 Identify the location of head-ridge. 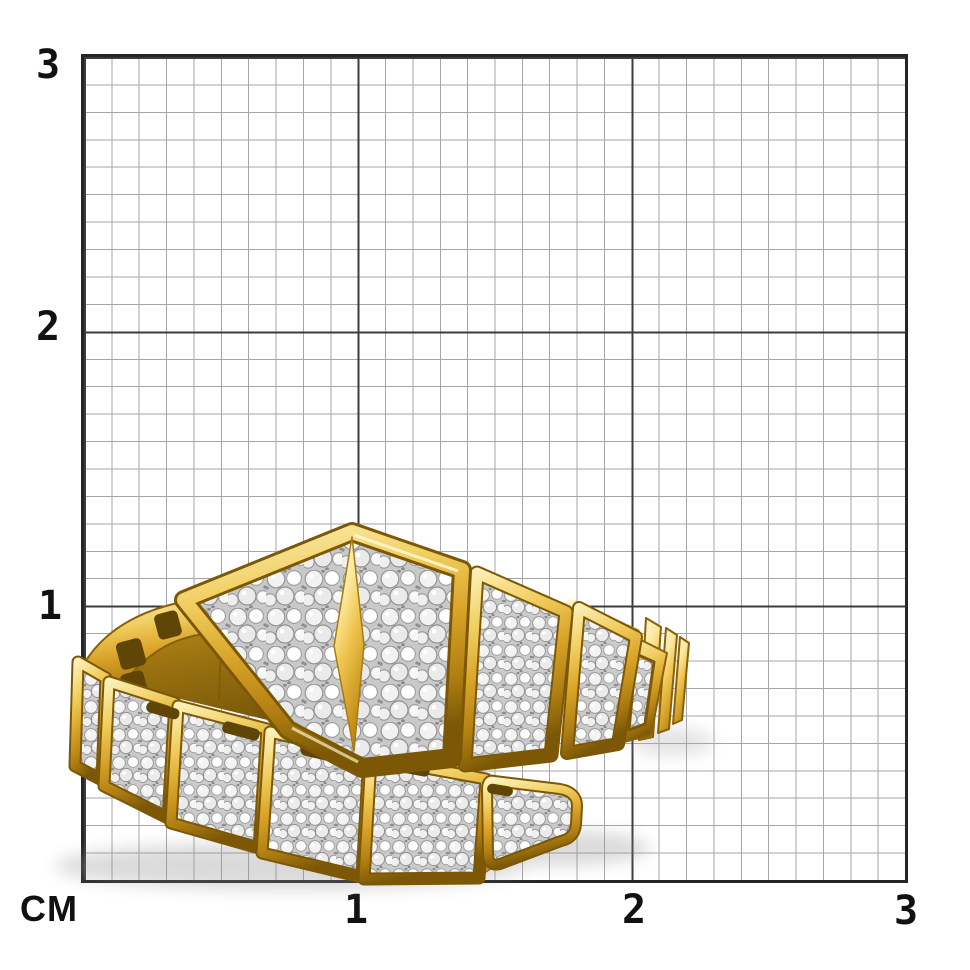
(349, 644).